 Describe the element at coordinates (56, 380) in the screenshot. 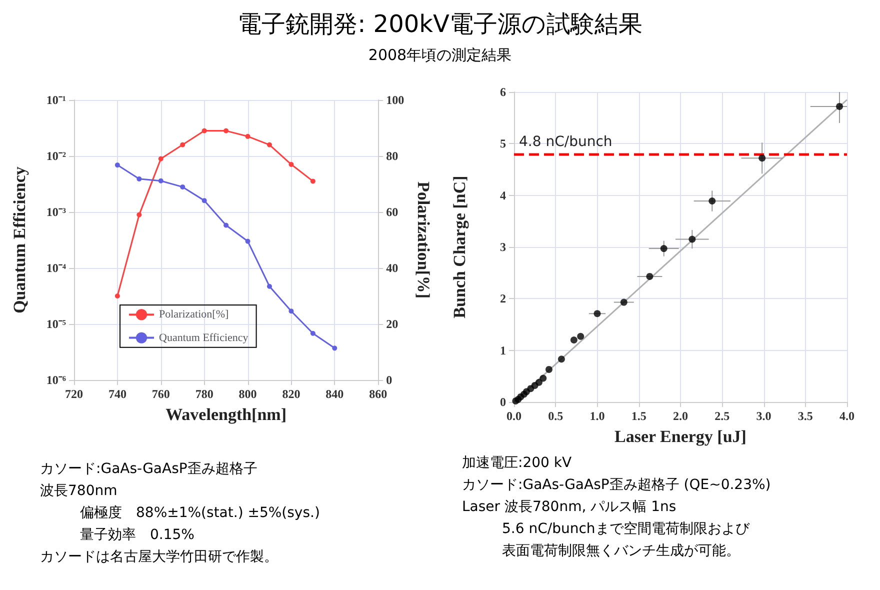

I see `y-tick-label: 10⁻⁶` at that location.